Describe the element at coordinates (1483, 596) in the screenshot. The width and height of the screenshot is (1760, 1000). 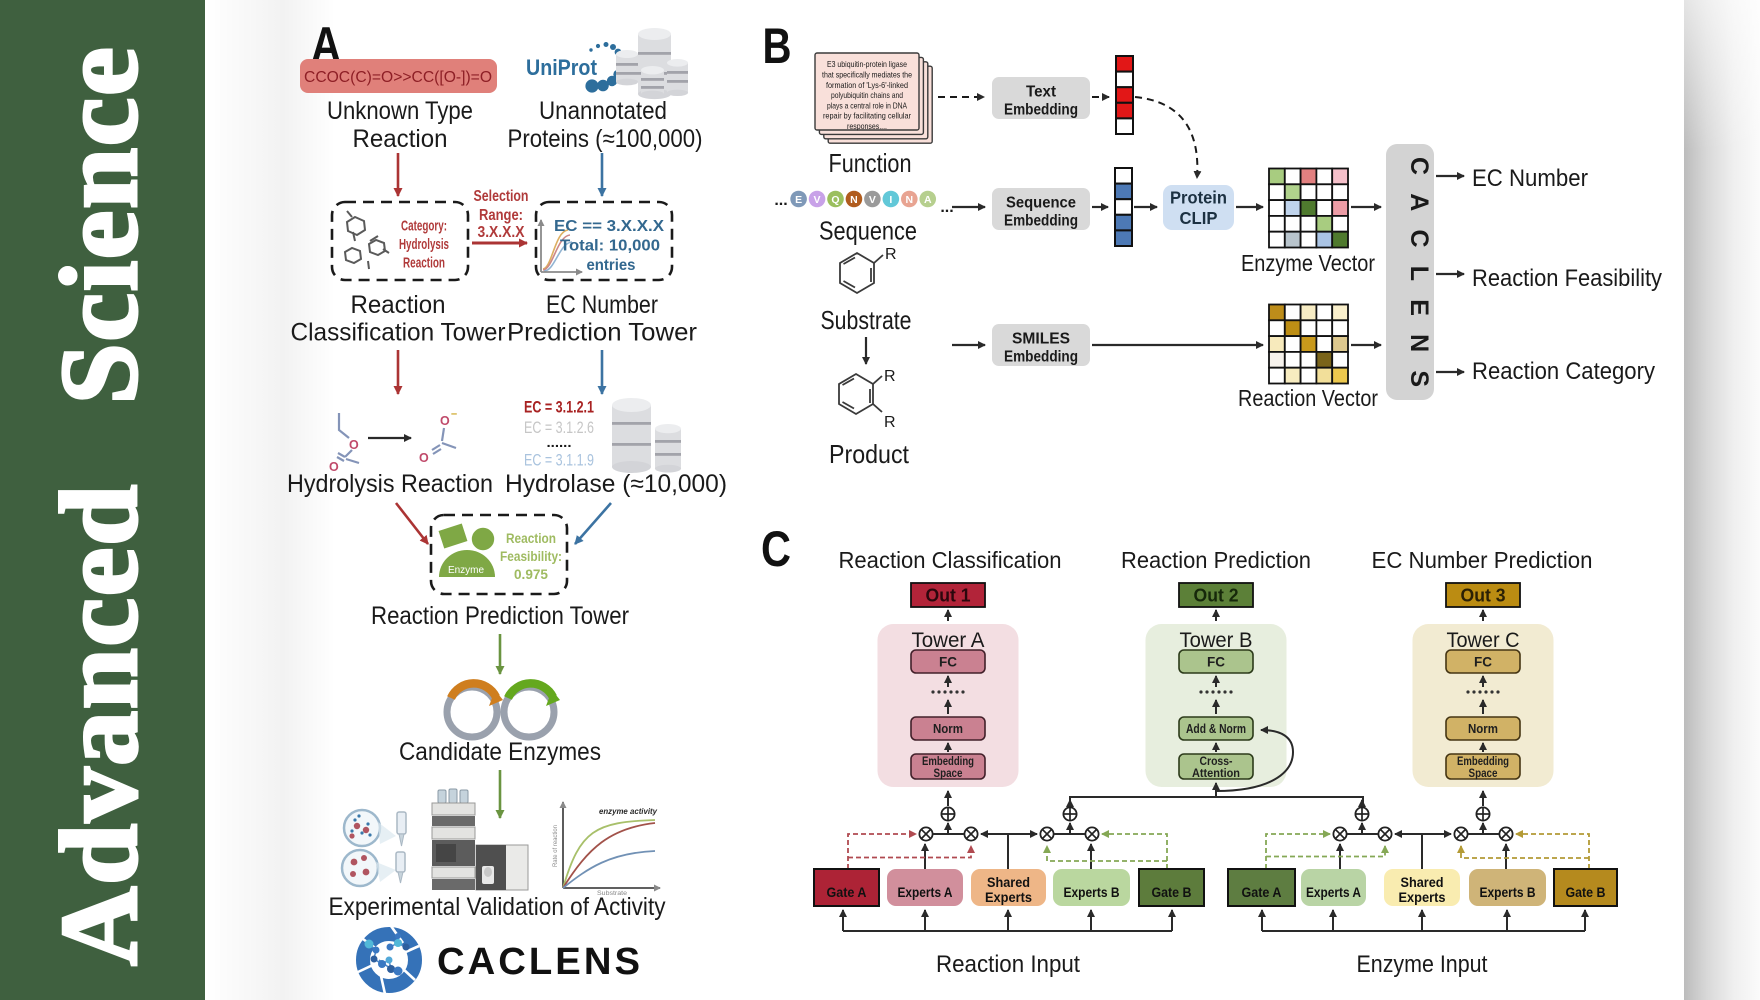
I see `svg-text: Out 3` at that location.